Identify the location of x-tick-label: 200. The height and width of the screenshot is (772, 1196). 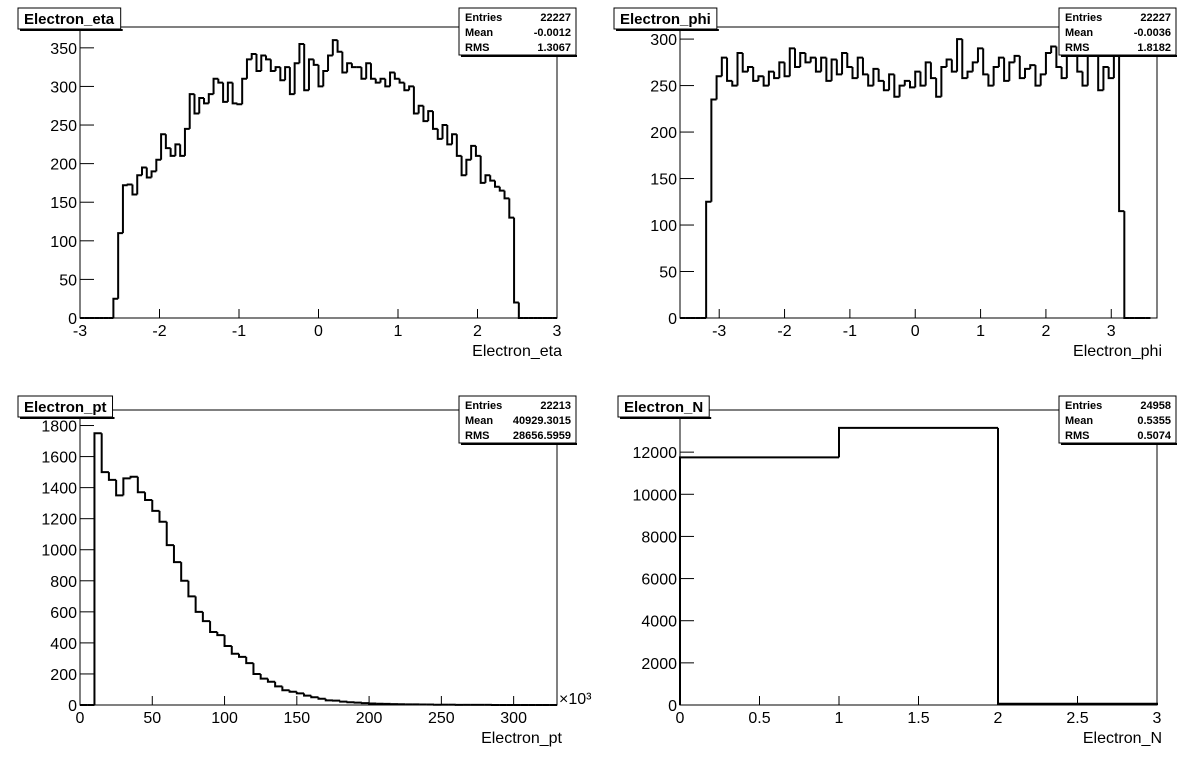
(369, 718).